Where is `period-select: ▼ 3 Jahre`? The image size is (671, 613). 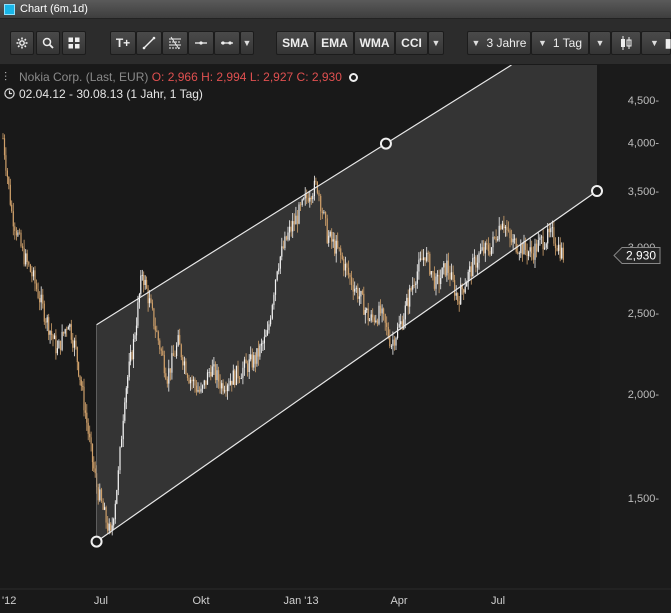 period-select: ▼ 3 Jahre is located at coordinates (499, 43).